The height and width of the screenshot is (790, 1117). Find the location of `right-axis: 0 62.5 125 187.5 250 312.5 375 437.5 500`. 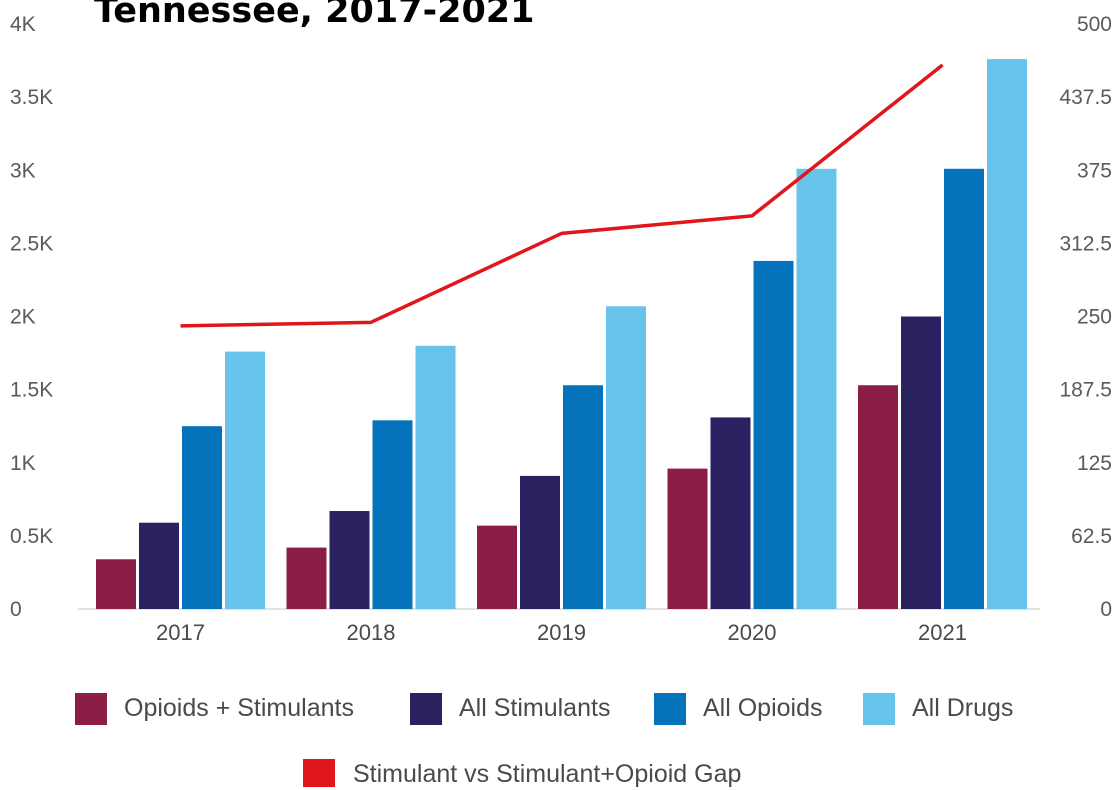

right-axis: 0 62.5 125 187.5 250 312.5 375 437.5 500 is located at coordinates (1085, 317).